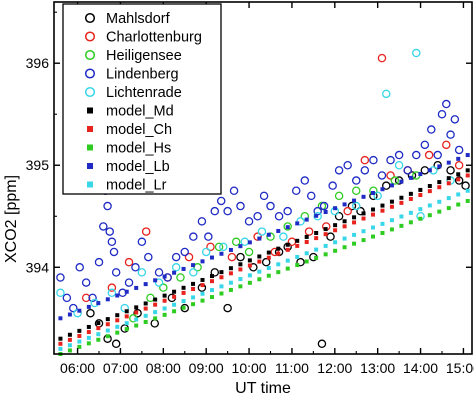  I want to click on x-tick-label: 09:00, so click(206, 368).